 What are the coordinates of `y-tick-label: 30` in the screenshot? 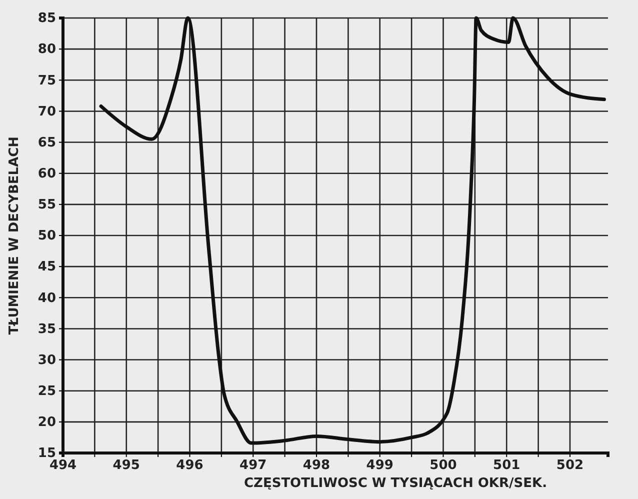 It's located at (47, 360).